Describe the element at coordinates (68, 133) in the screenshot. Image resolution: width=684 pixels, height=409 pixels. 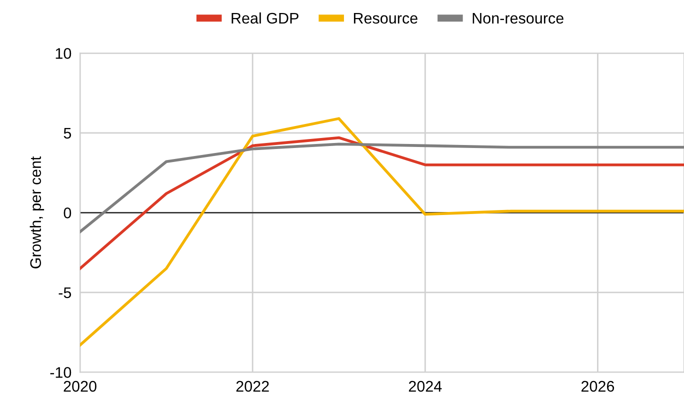
I see `y-tick-label: 5` at that location.